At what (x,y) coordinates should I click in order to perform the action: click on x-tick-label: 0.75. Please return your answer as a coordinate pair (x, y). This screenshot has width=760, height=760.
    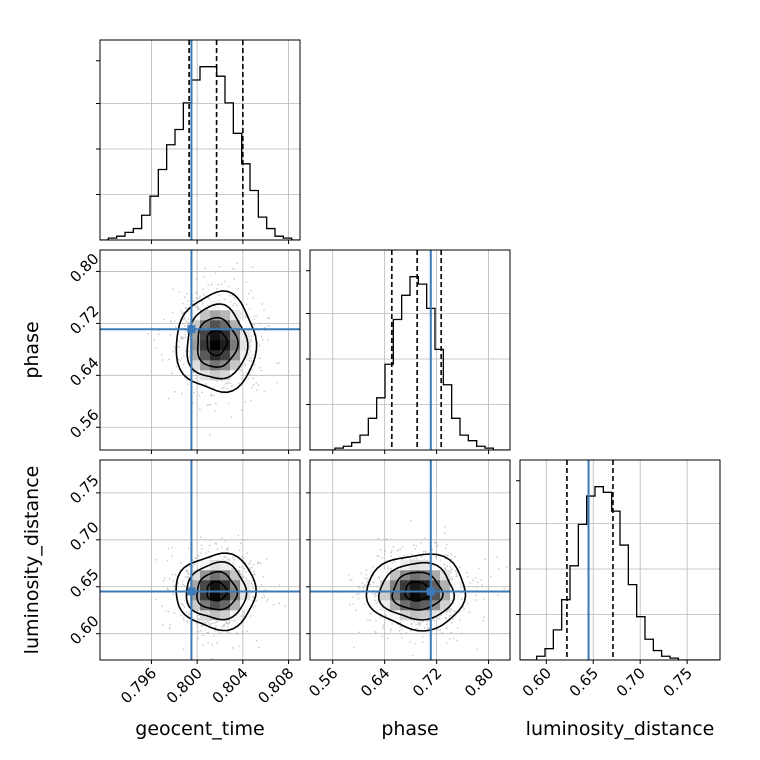
    Looking at the image, I should click on (678, 682).